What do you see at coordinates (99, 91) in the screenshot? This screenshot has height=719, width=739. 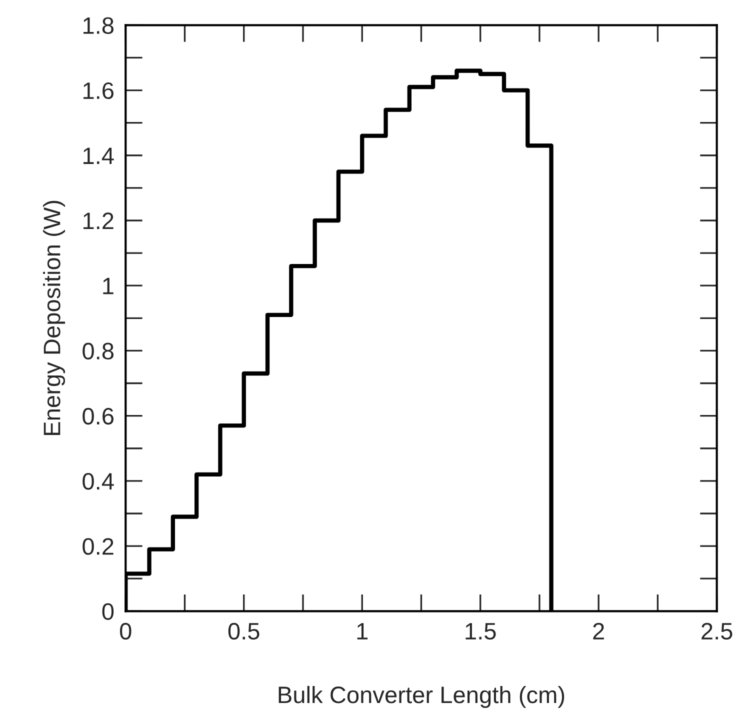 I see `y-tick-label: 1.6` at bounding box center [99, 91].